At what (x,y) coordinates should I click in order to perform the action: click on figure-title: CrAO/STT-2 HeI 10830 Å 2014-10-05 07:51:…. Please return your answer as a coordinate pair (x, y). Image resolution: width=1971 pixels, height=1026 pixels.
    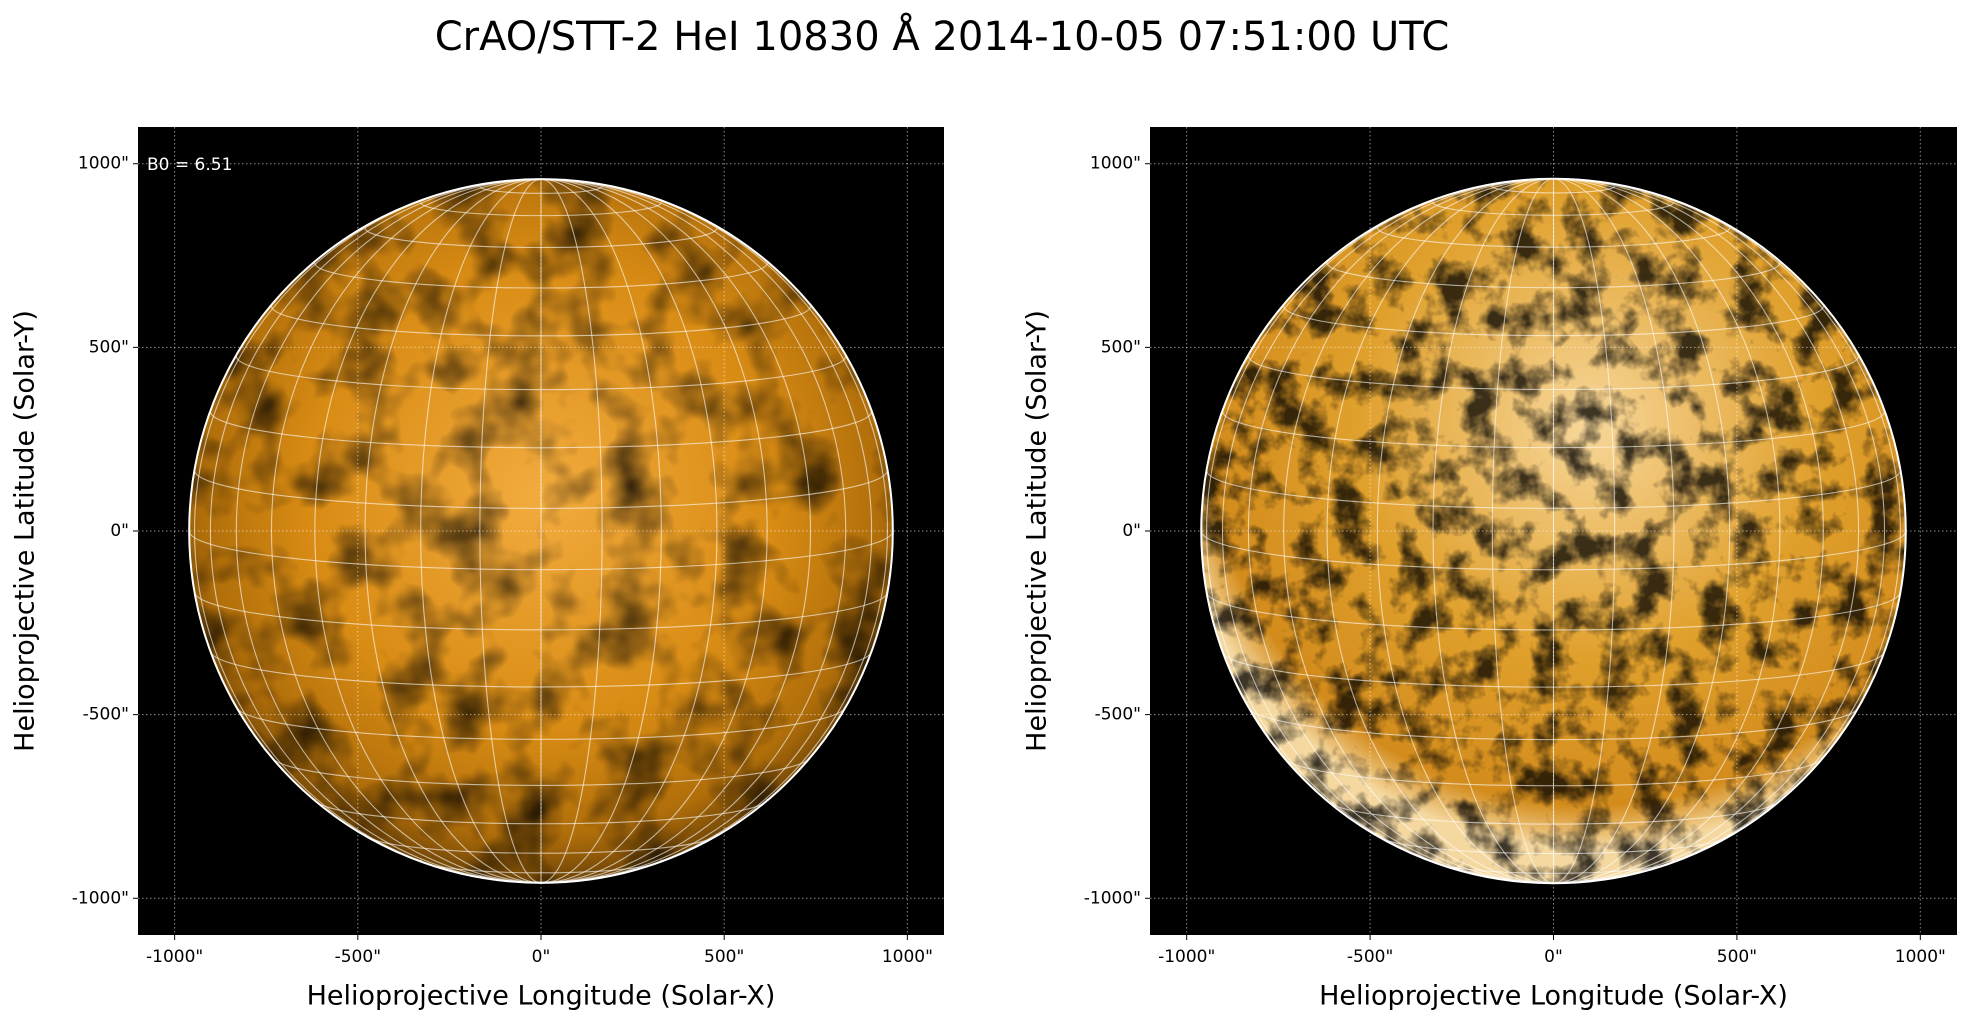
    Looking at the image, I should click on (942, 36).